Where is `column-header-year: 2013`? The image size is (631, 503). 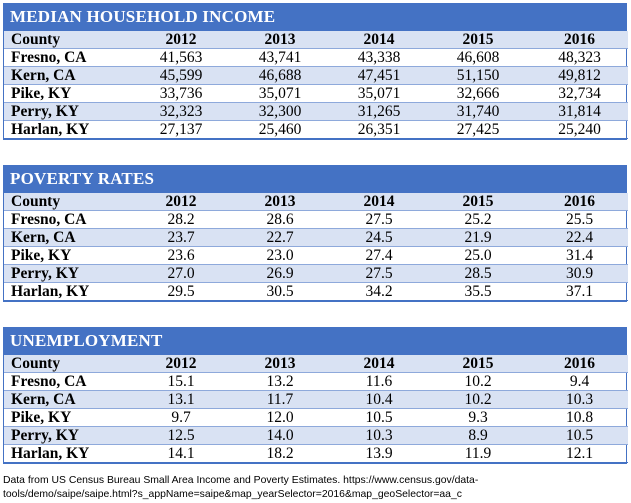 column-header-year: 2013 is located at coordinates (276, 202).